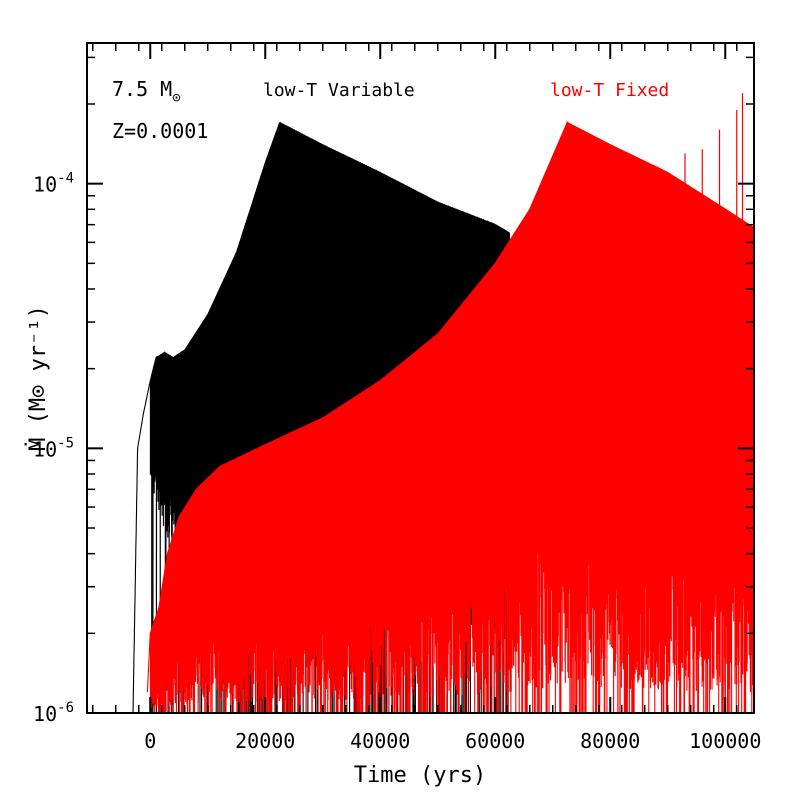 This screenshot has height=797, width=797. What do you see at coordinates (420, 775) in the screenshot?
I see `x-axis-title: Time (yrs)` at bounding box center [420, 775].